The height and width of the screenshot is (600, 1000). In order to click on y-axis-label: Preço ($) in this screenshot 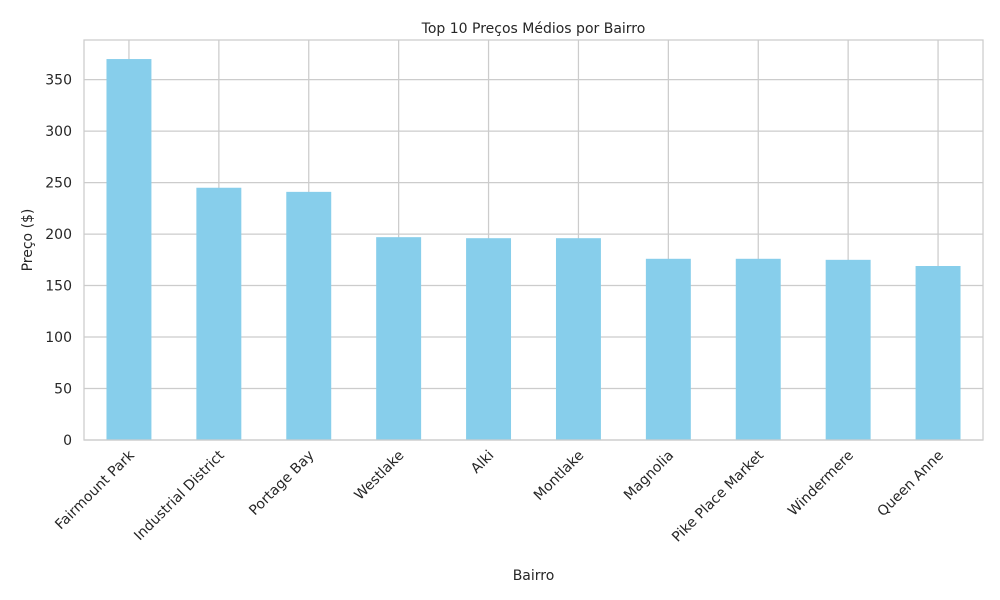, I will do `click(28, 240)`.